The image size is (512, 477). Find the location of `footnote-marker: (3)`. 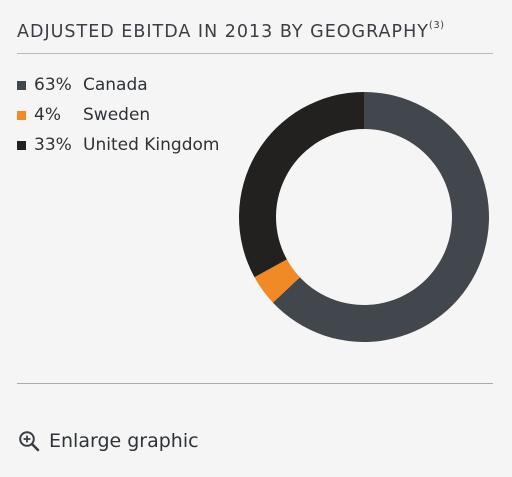

footnote-marker: (3) is located at coordinates (436, 26).